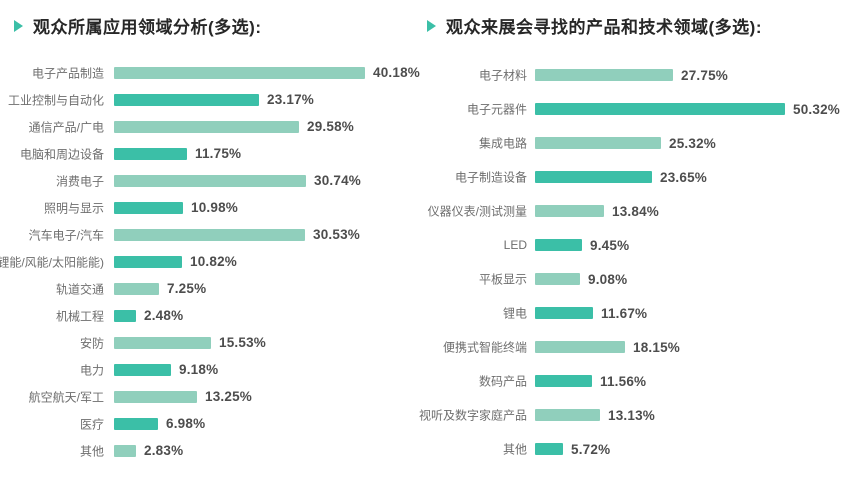  Describe the element at coordinates (52, 180) in the screenshot. I see `category-label-cell: 消费电子` at that location.